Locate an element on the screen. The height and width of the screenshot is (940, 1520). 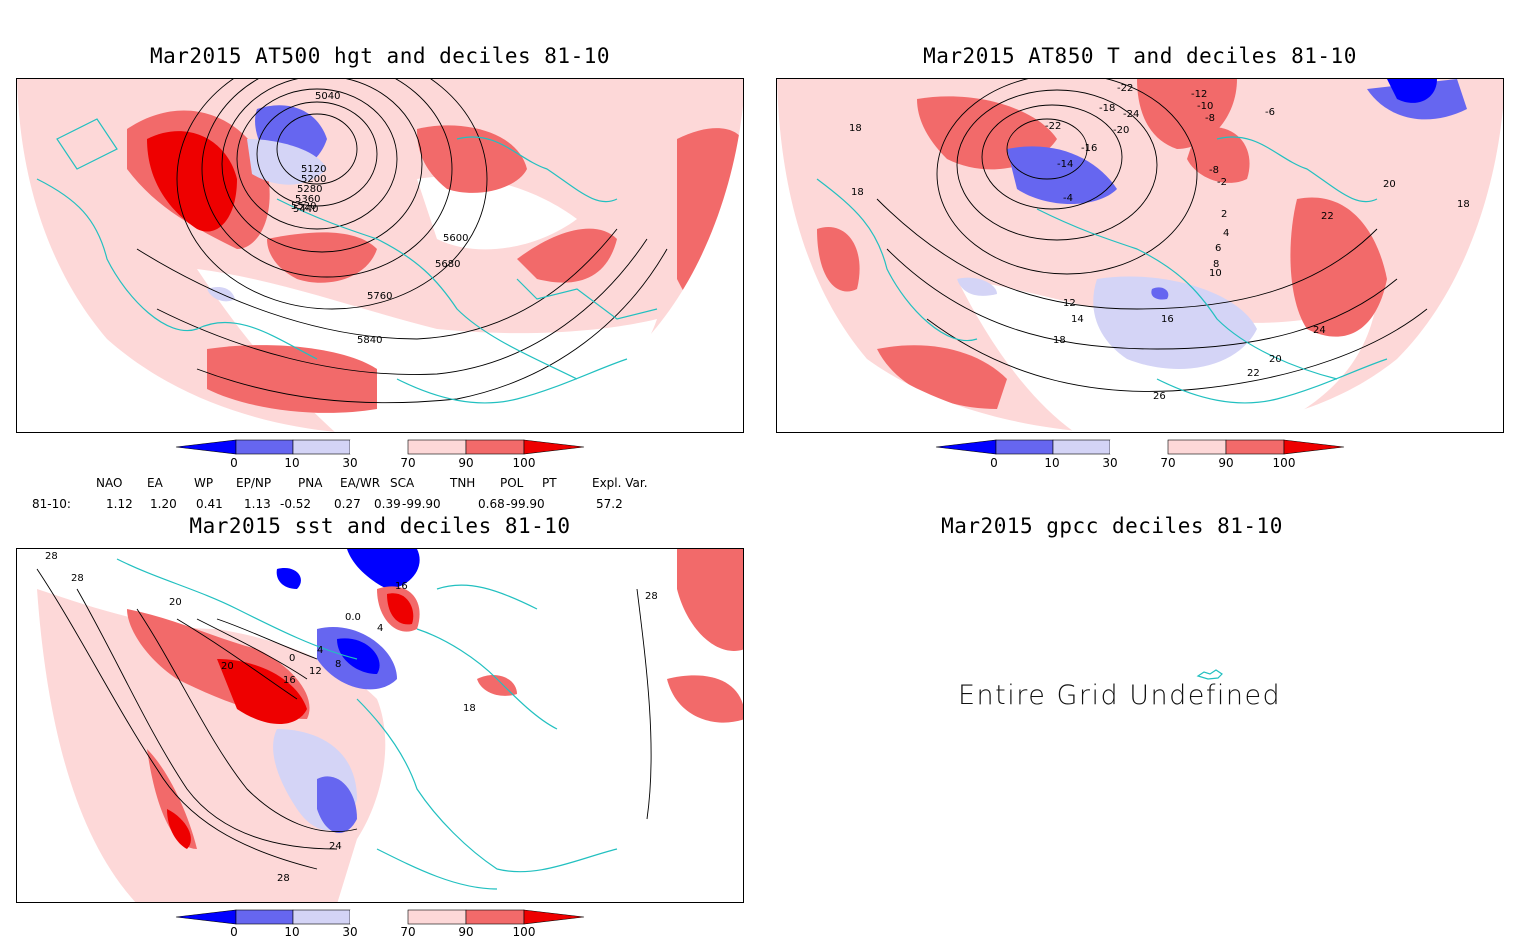
colorbar-z500-label-4: 90 is located at coordinates (466, 463).